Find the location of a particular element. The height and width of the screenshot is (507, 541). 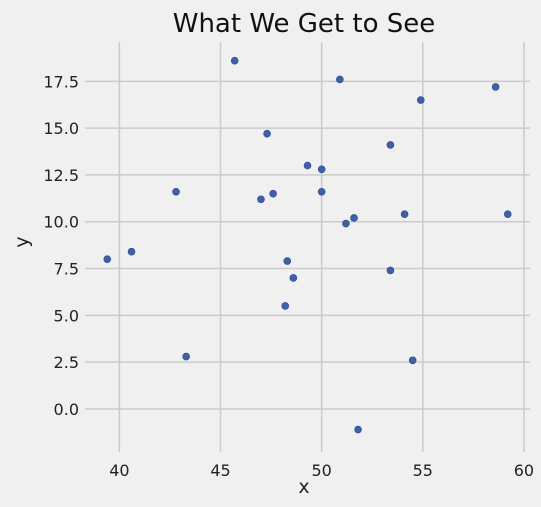

x-tick-label: 50 is located at coordinates (321, 470).